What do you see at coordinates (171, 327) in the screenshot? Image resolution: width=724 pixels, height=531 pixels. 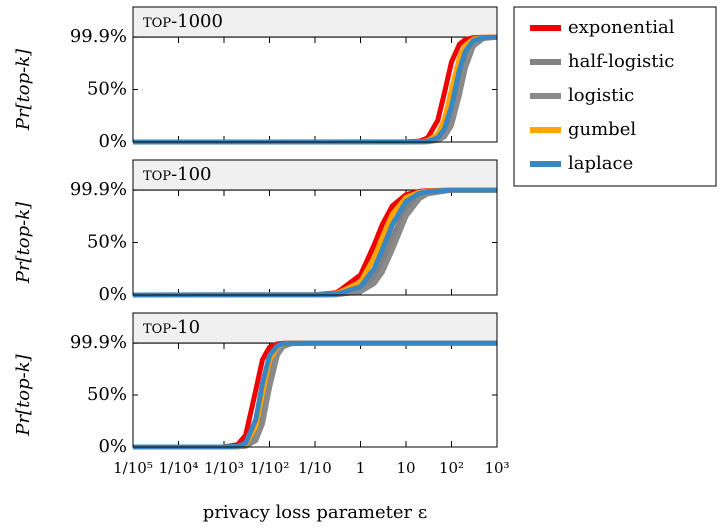 I see `panel-title: top-10` at bounding box center [171, 327].